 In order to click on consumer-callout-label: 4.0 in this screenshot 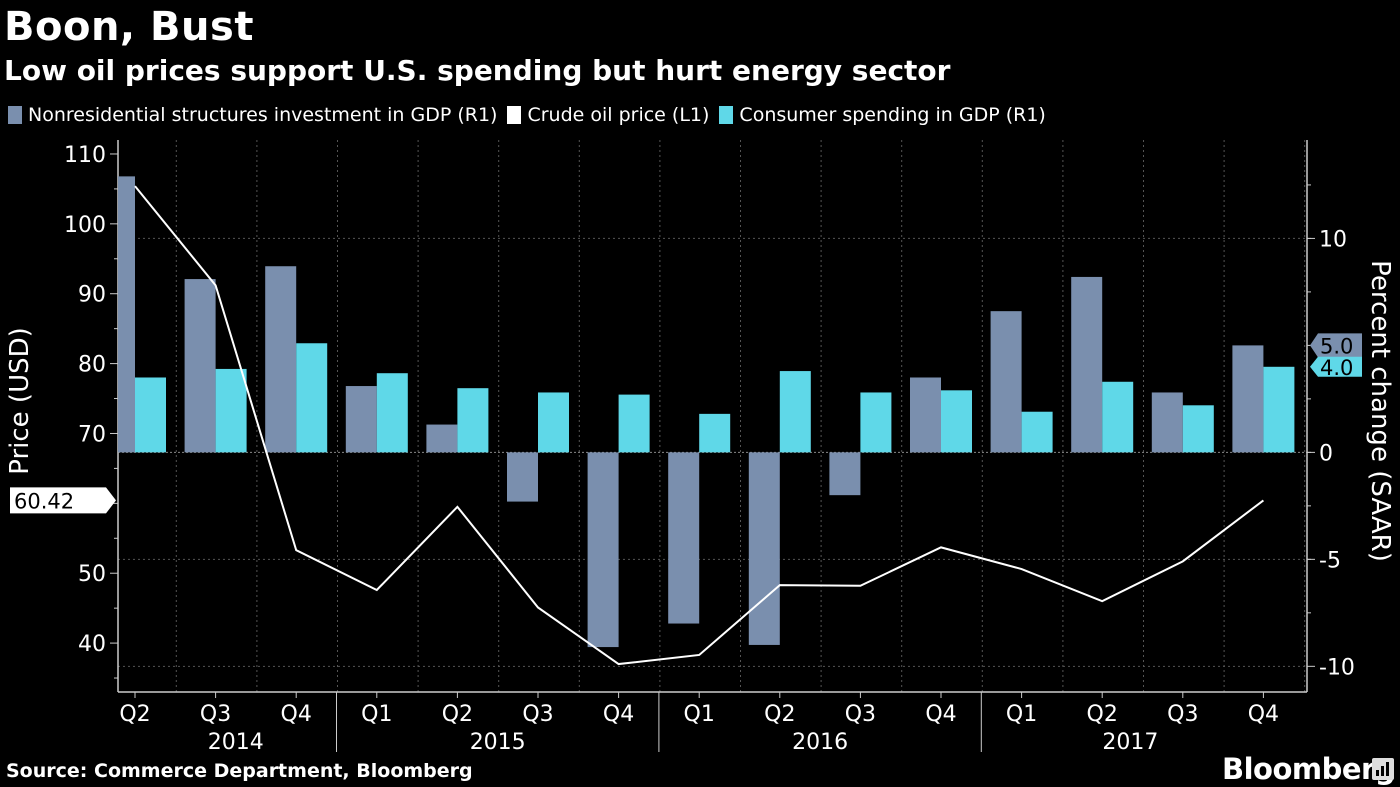, I will do `click(1336, 368)`.